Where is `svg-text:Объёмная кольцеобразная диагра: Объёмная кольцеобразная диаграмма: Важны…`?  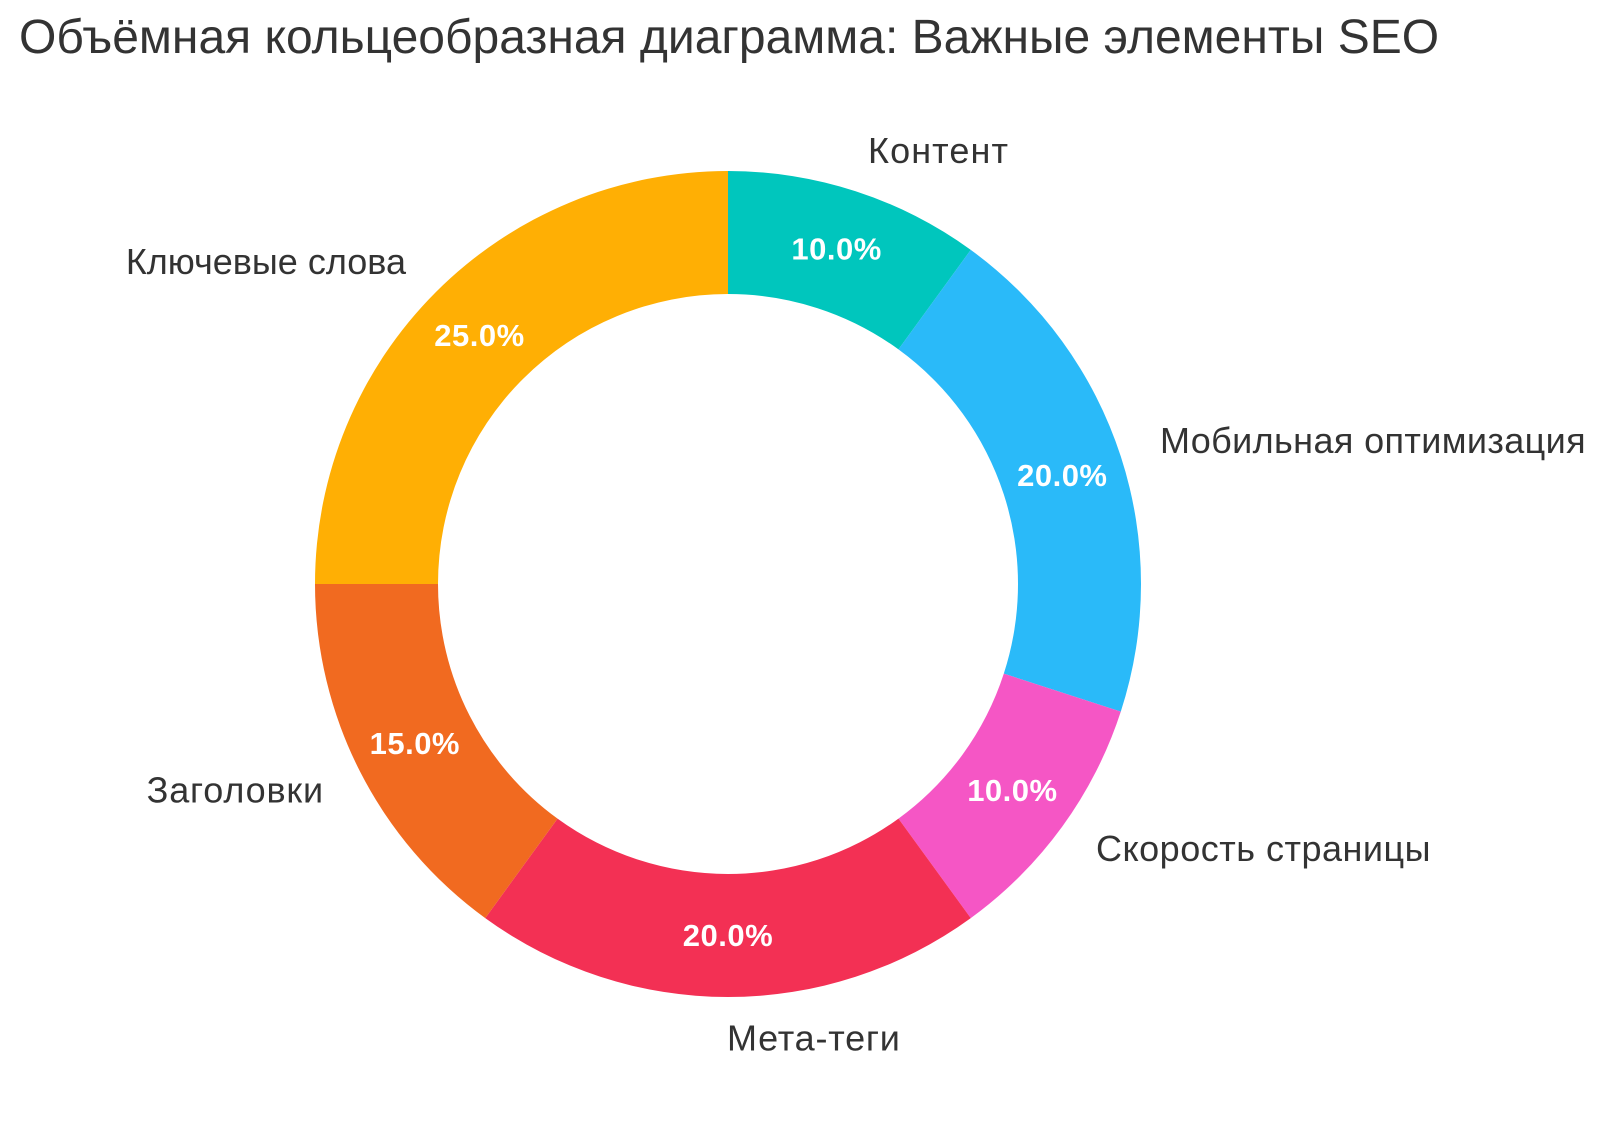 svg-text:Объёмная кольцеобразная диагра: Объёмная кольцеобразная диаграмма: Важны… is located at coordinates (729, 37).